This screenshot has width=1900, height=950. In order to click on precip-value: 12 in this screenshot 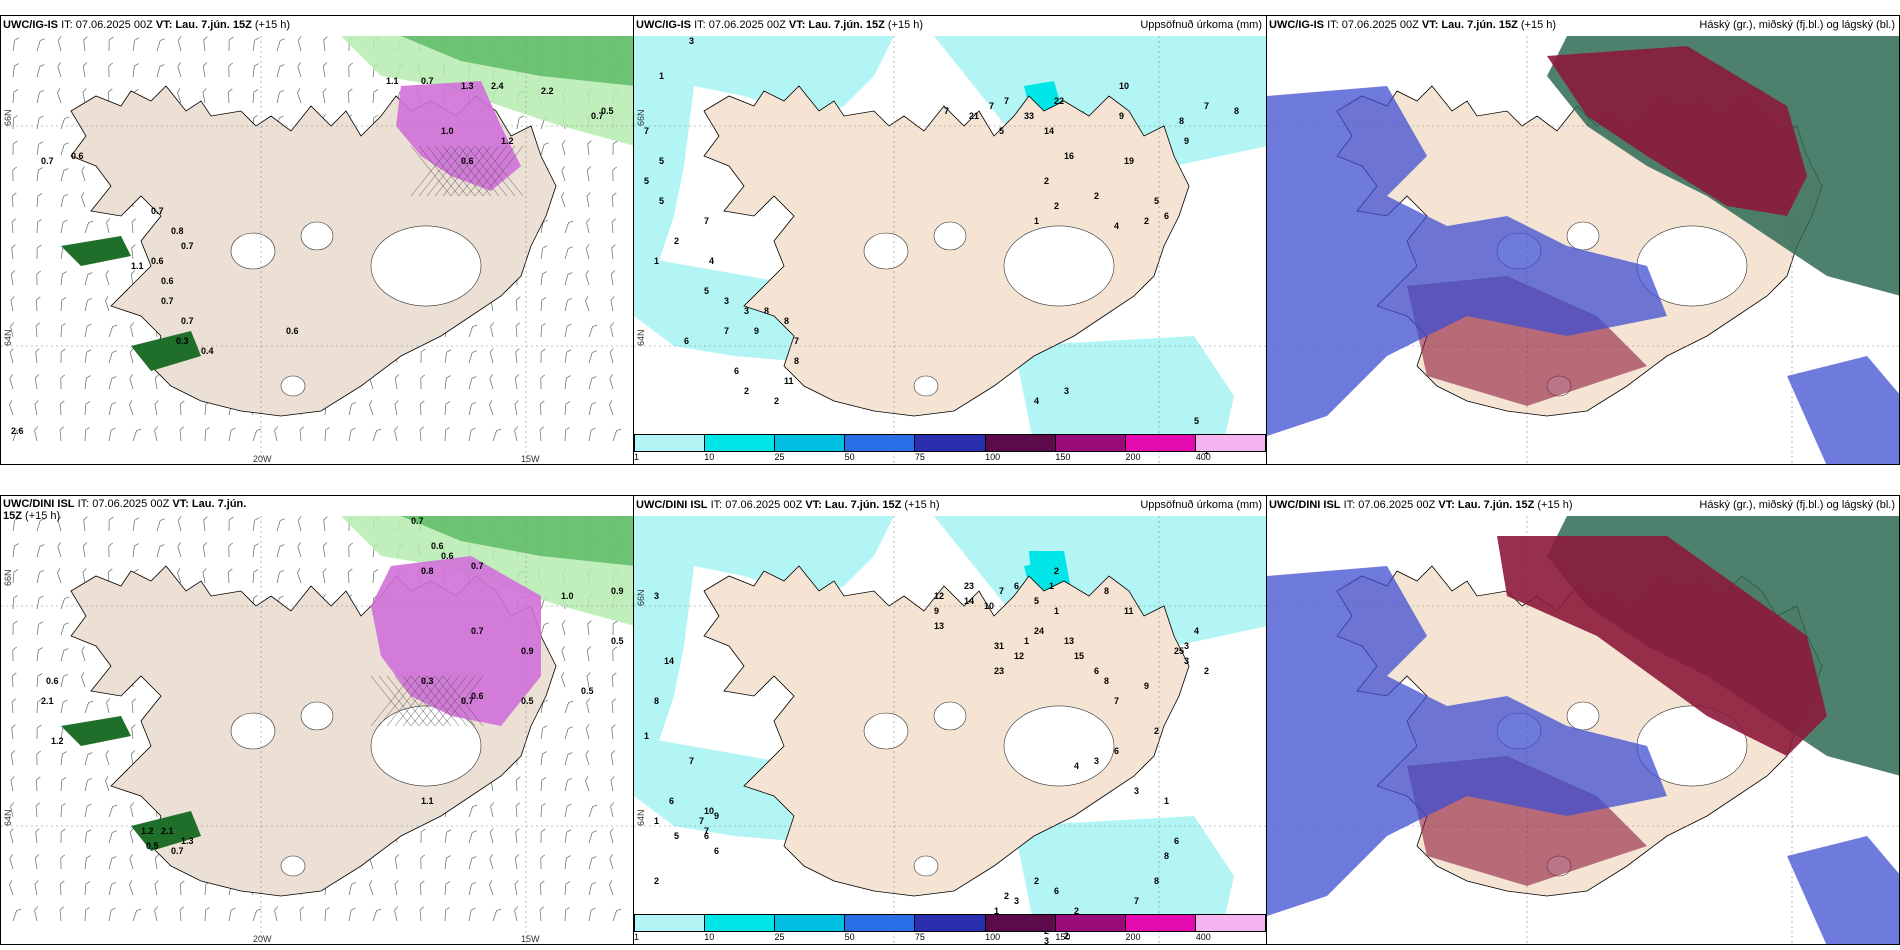, I will do `click(1019, 656)`.